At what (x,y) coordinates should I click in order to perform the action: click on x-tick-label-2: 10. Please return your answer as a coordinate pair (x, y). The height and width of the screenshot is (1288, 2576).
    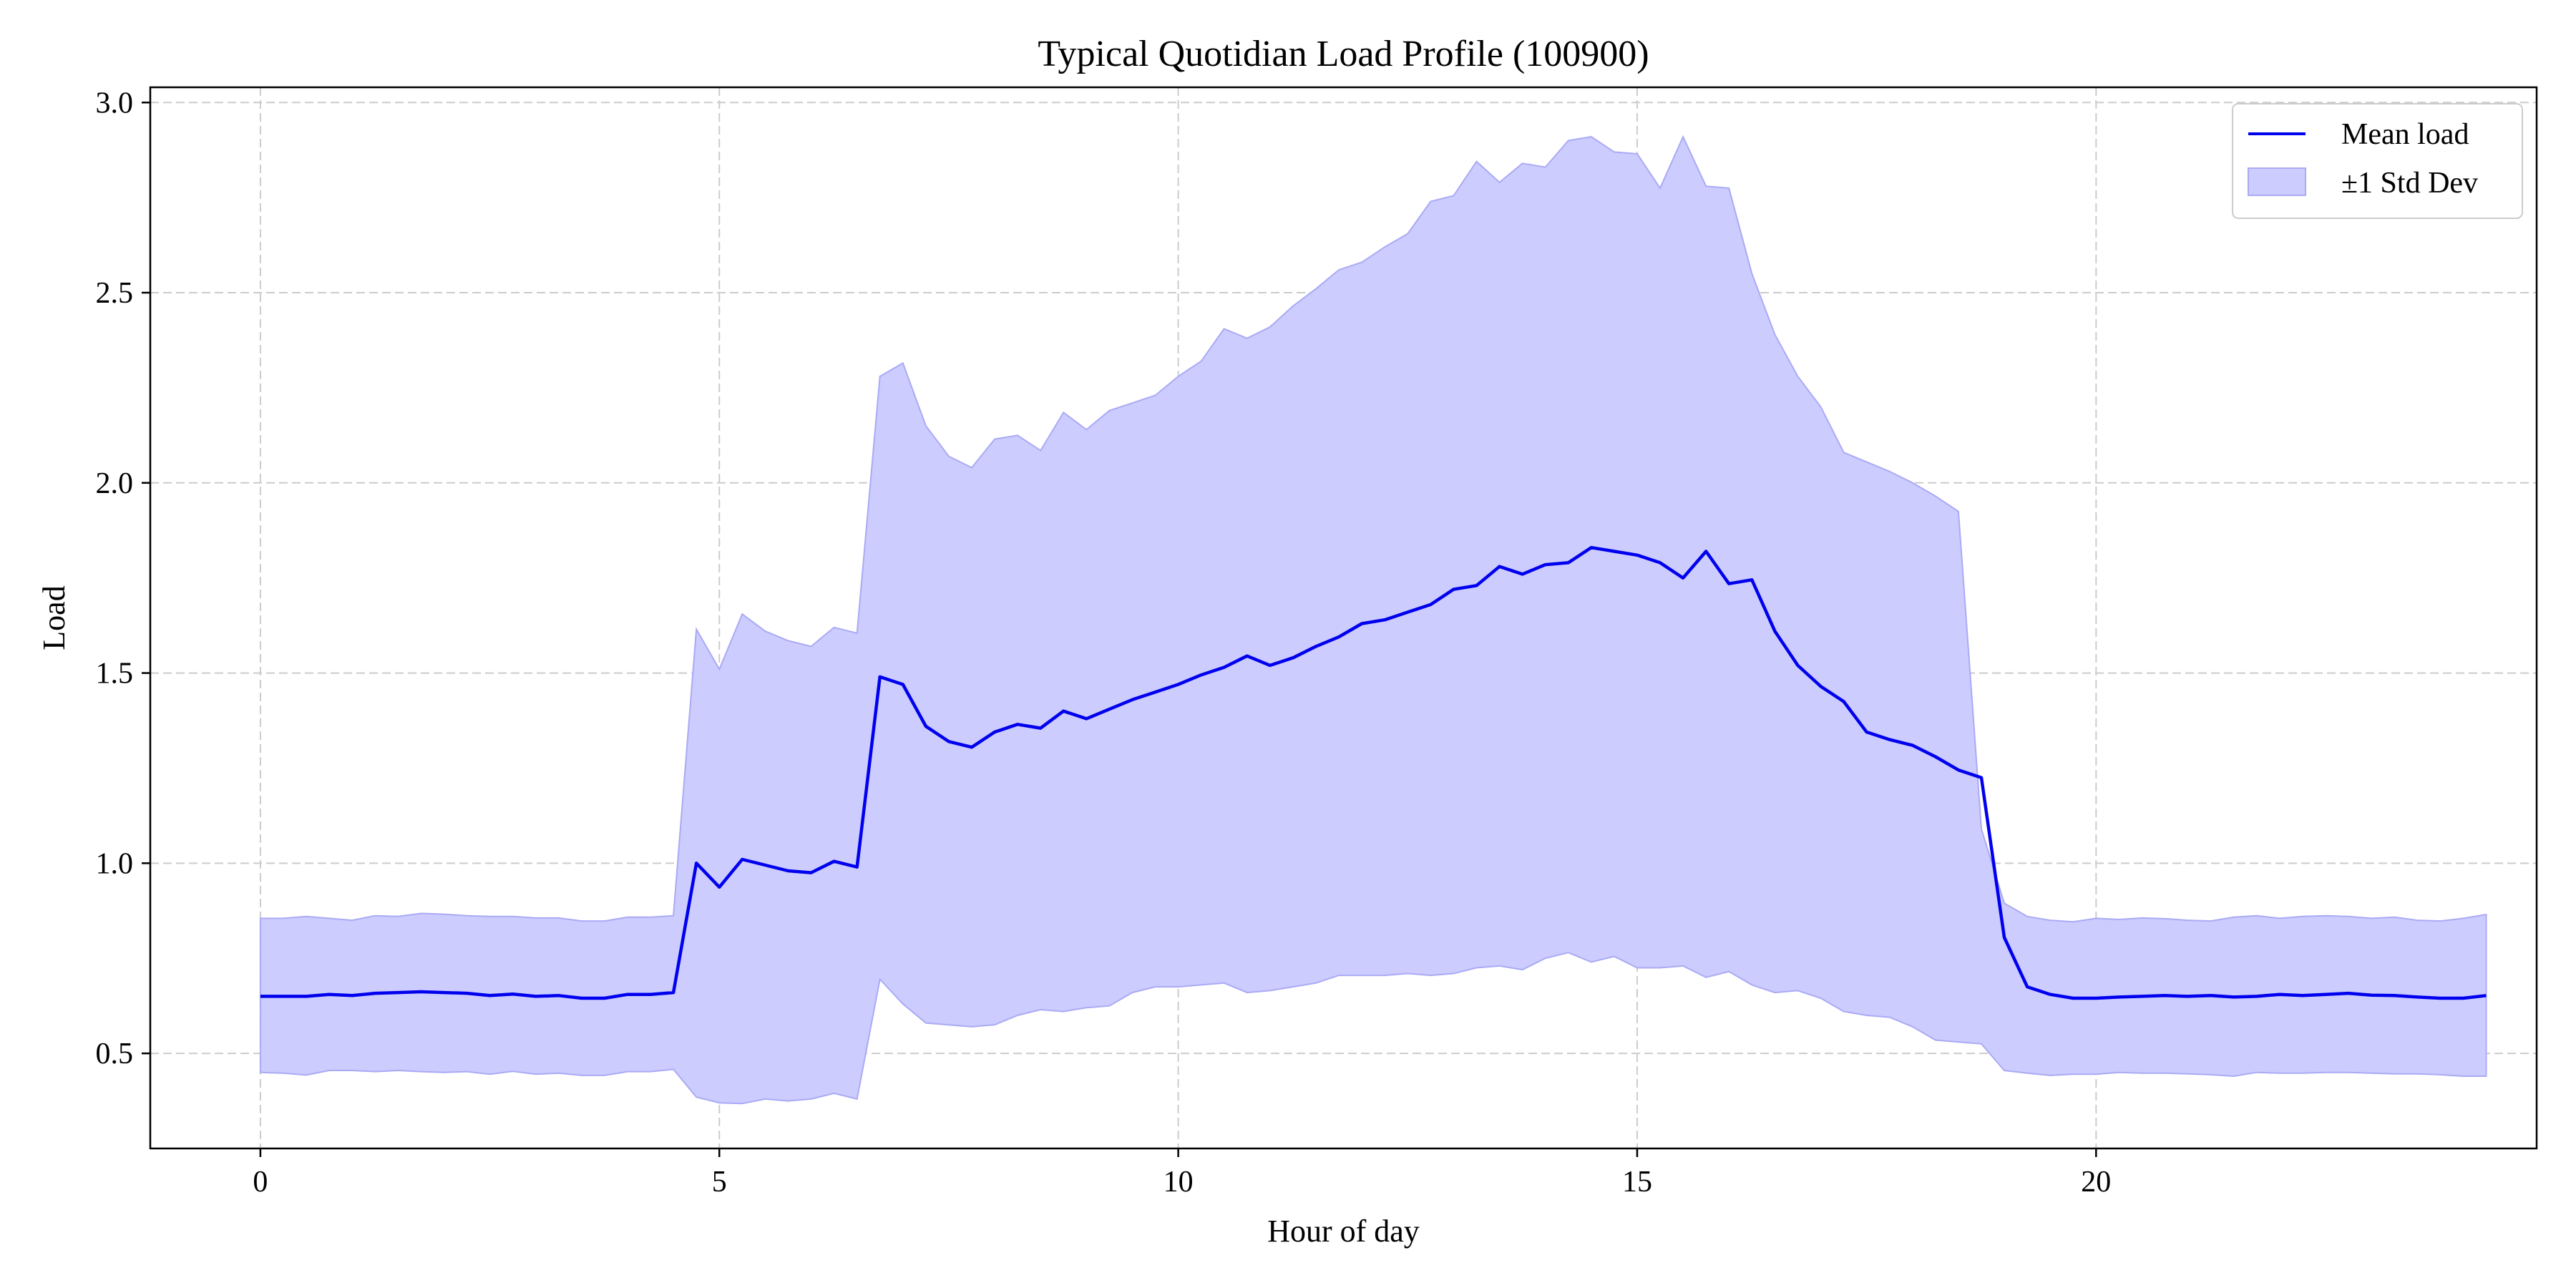
    Looking at the image, I should click on (1178, 1182).